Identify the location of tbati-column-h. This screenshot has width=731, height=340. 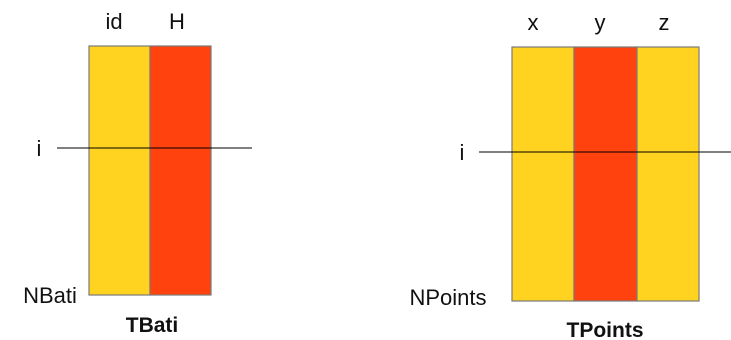
(180, 170).